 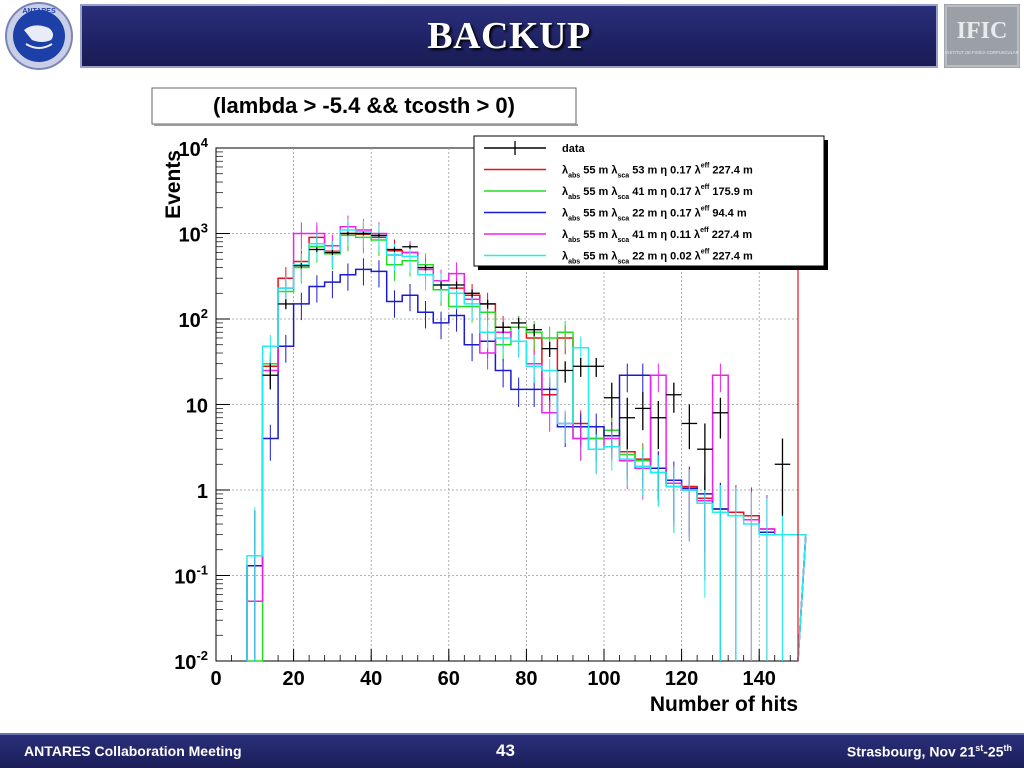 I want to click on footer-meeting-name: ANTARES Collaboration Meeting, so click(x=133, y=751).